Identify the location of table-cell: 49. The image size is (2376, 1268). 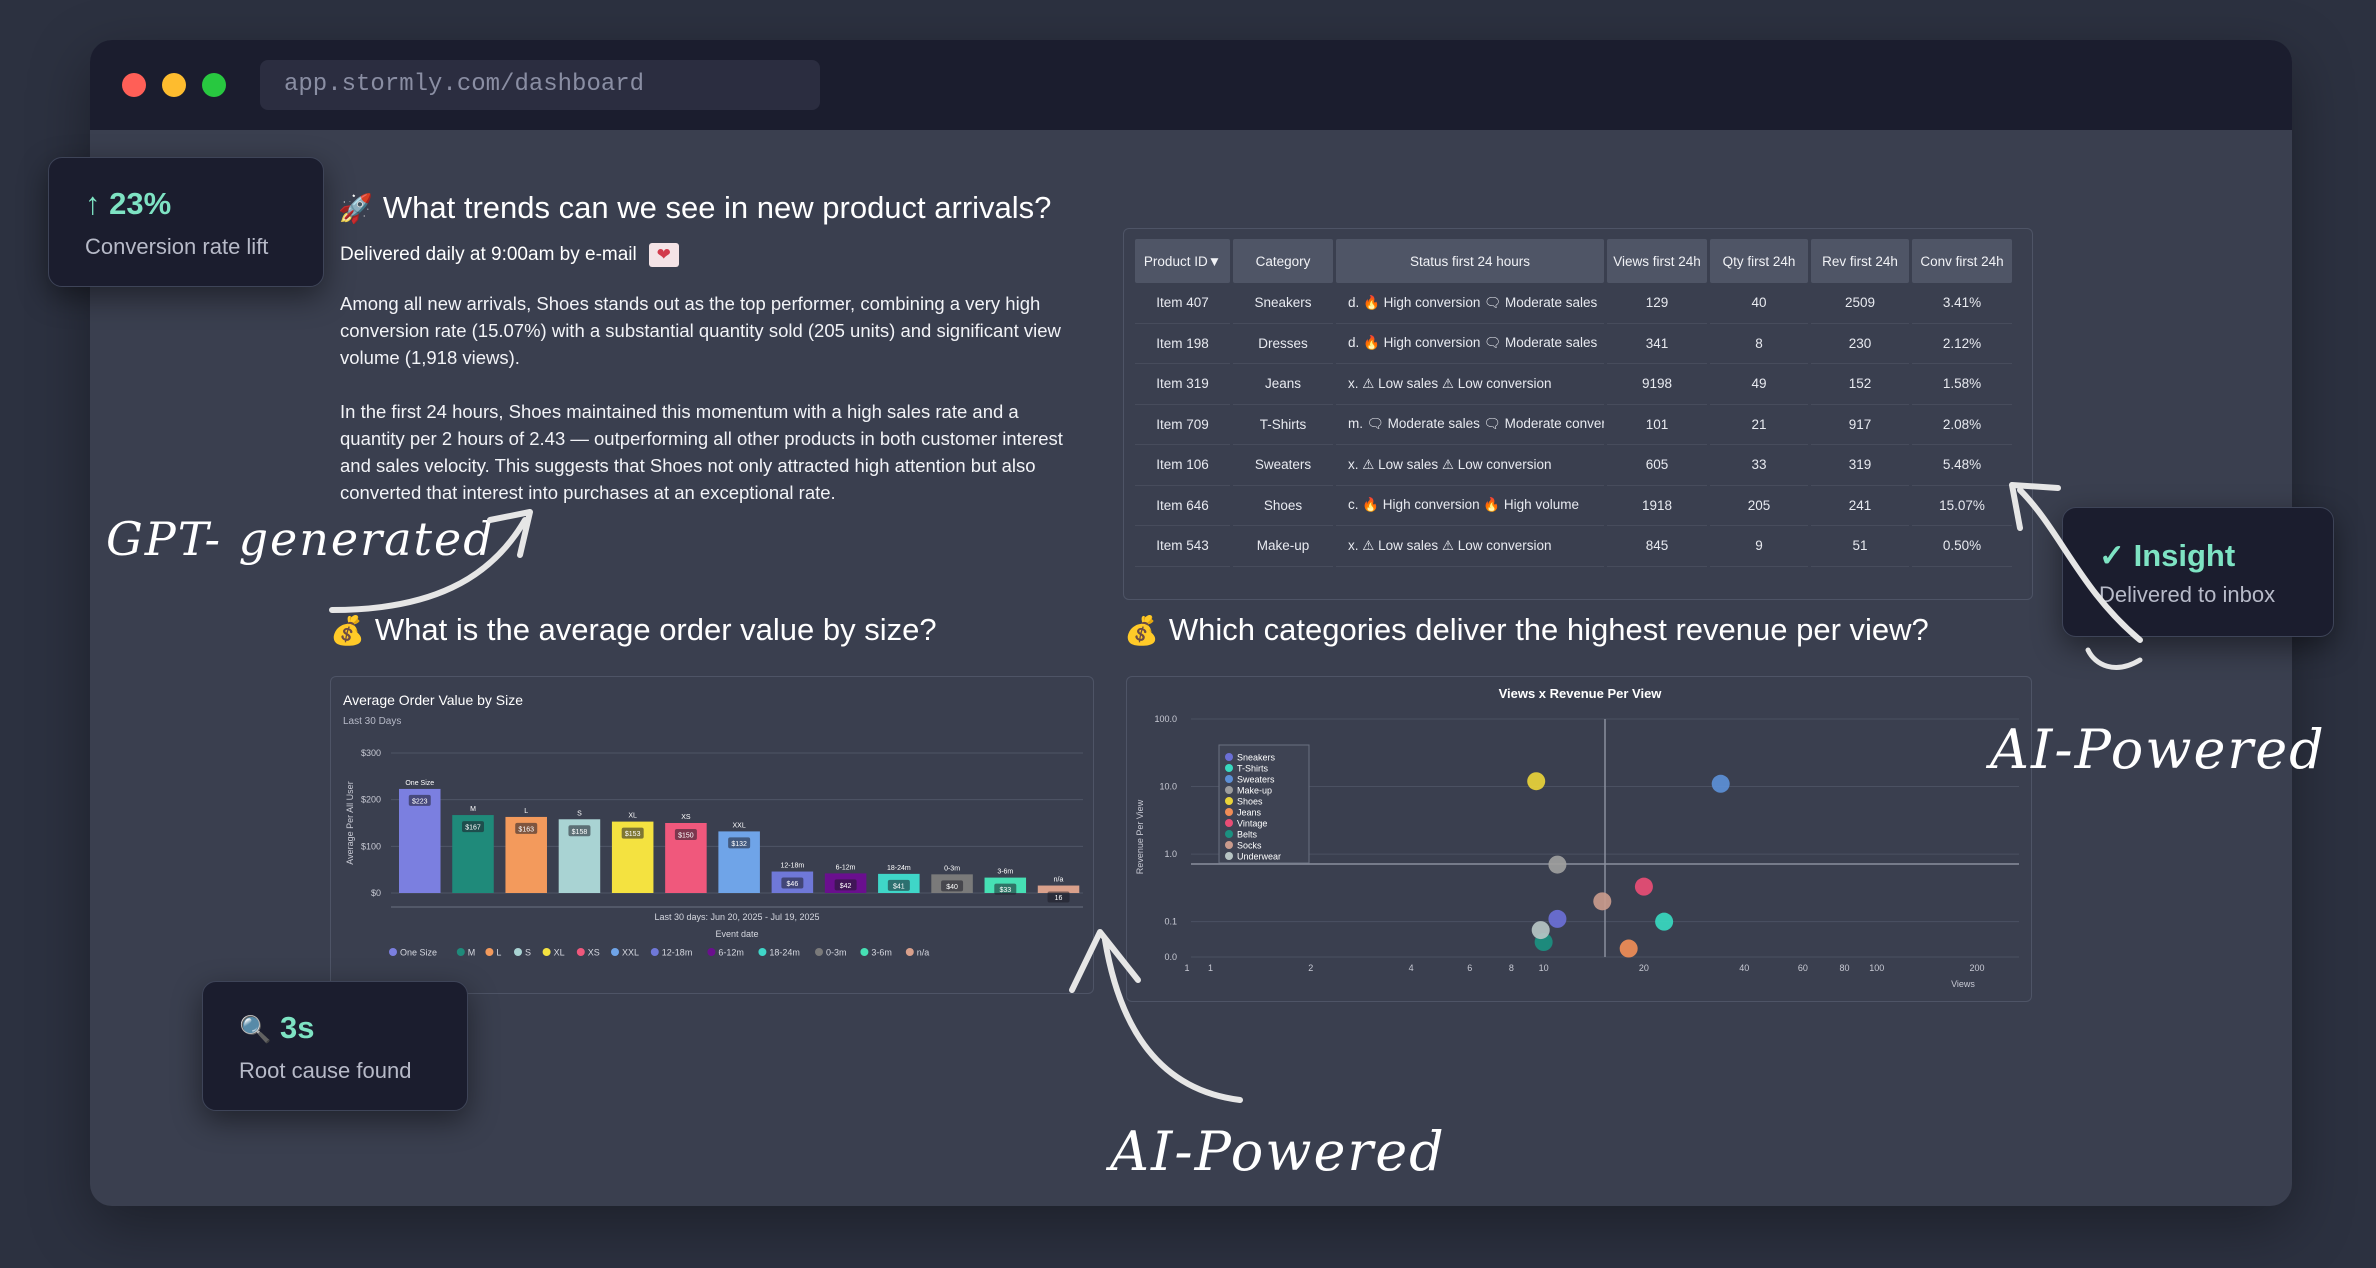
(1759, 384).